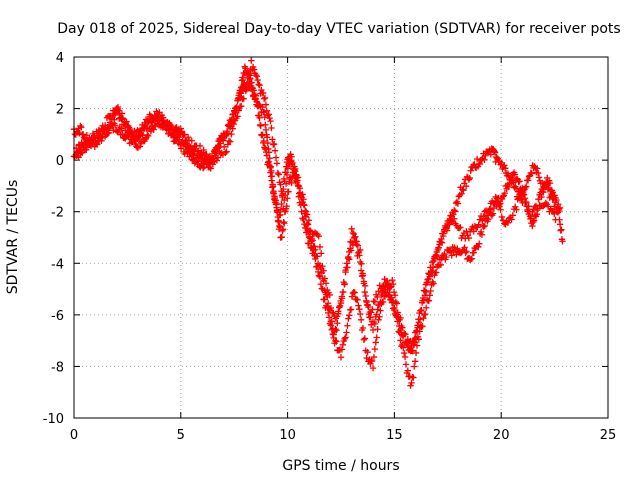  What do you see at coordinates (60, 161) in the screenshot?
I see `y-tick-label: 0` at bounding box center [60, 161].